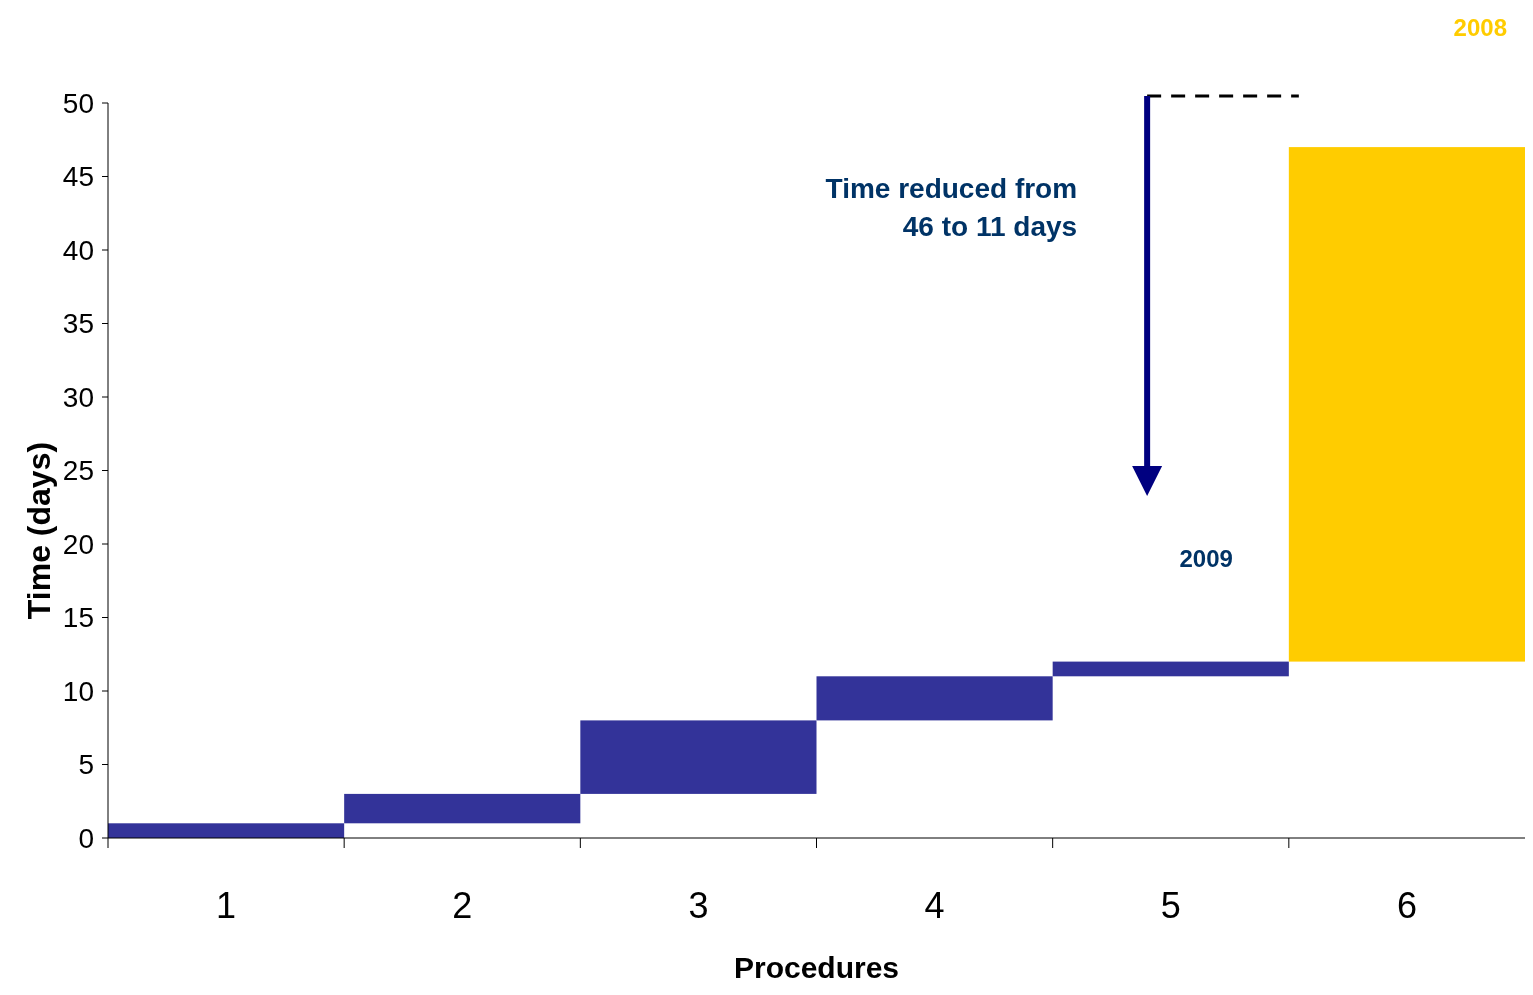 The height and width of the screenshot is (995, 1533). I want to click on y-axis-title: Time (days), so click(39, 530).